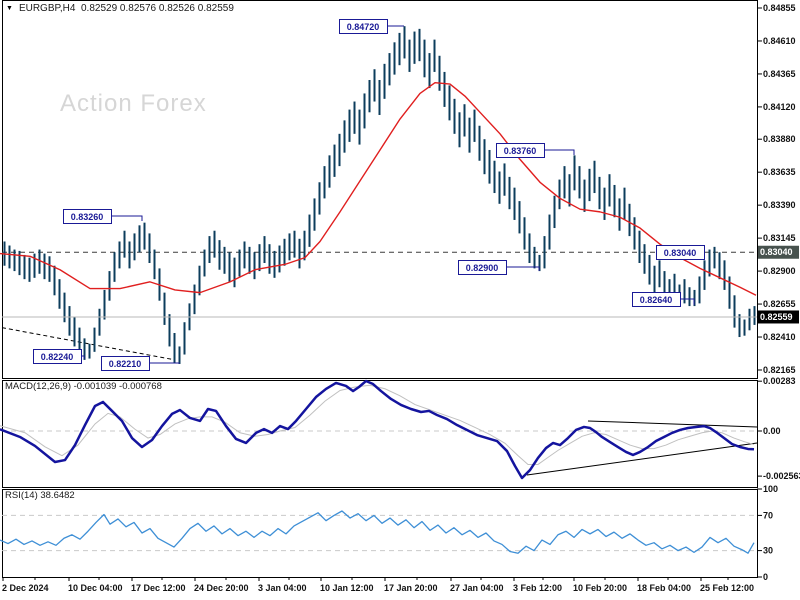 The height and width of the screenshot is (600, 800). I want to click on rsi-axis-label: 0, so click(765, 577).